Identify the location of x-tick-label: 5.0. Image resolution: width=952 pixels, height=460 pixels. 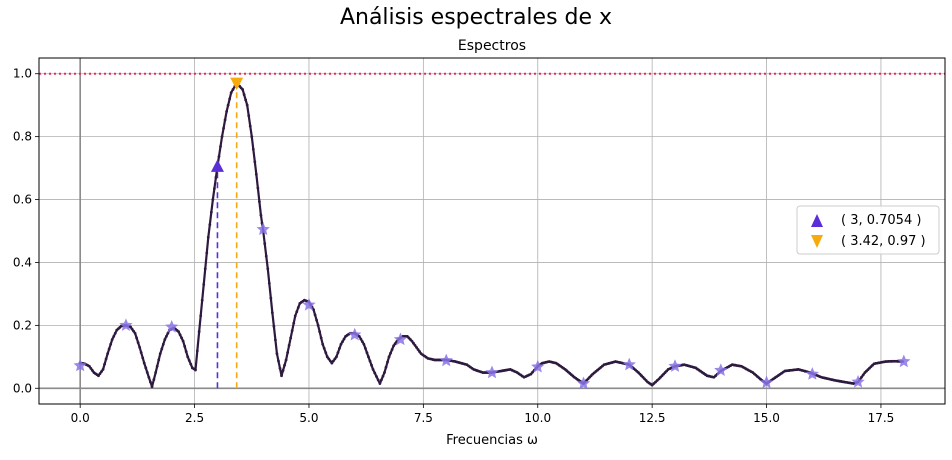
(308, 418).